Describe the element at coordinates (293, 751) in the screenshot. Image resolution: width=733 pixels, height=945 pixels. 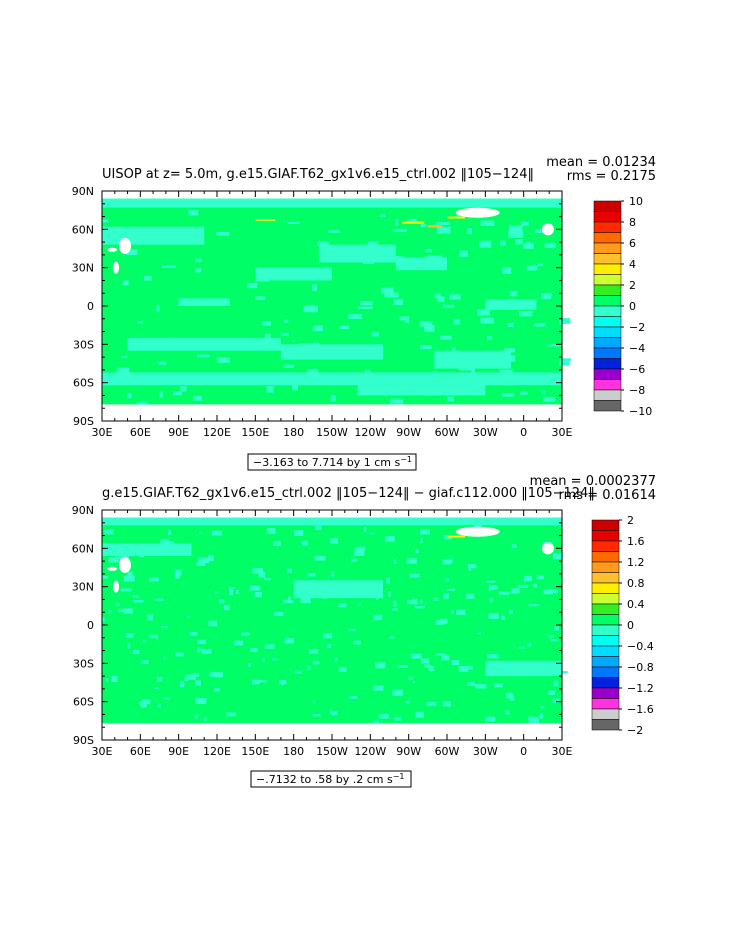
I see `x-tick-label: 180` at that location.